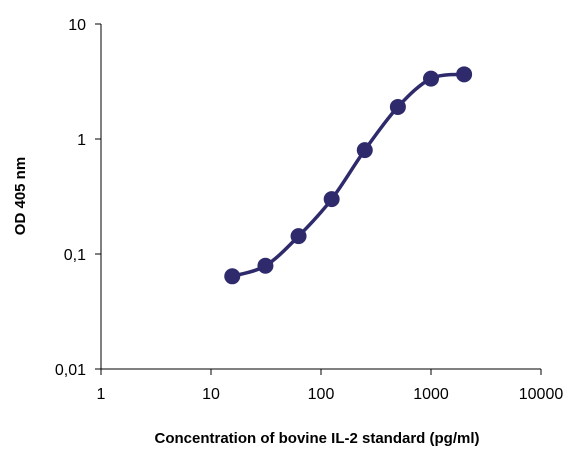 Image resolution: width=571 pixels, height=453 pixels. Describe the element at coordinates (101, 394) in the screenshot. I see `x-tick-label: 1` at that location.